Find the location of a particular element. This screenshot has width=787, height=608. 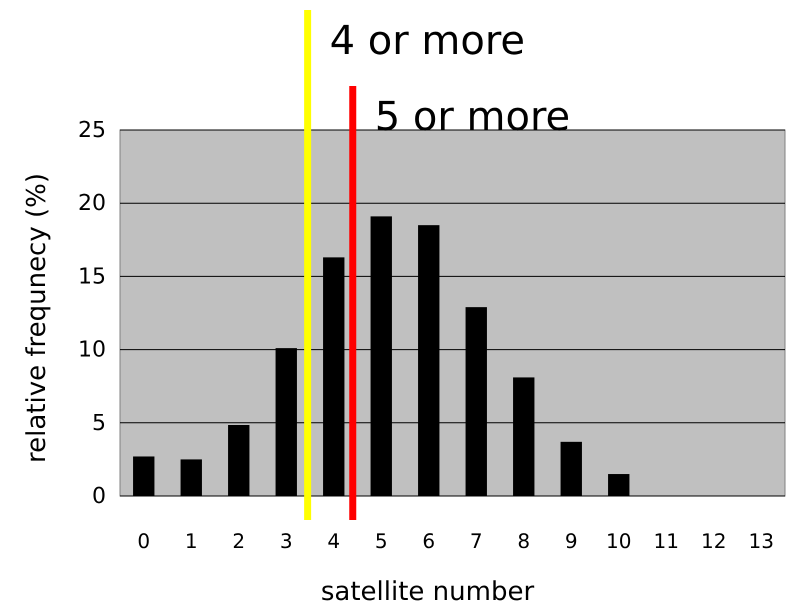

y-tick-label: 0 is located at coordinates (99, 497).